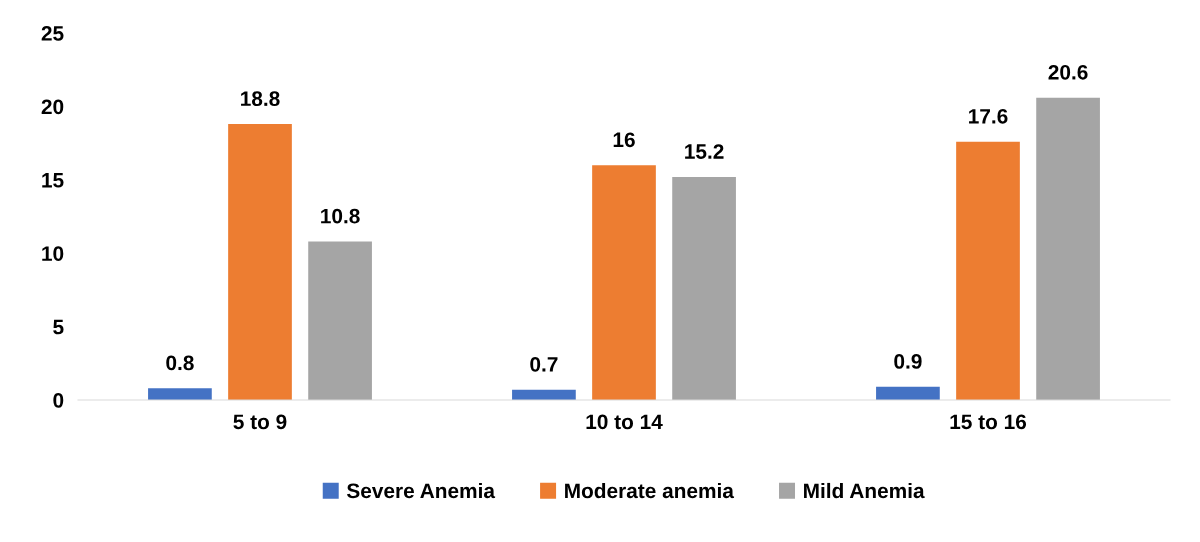  Describe the element at coordinates (180, 363) in the screenshot. I see `data-label: 0.8` at that location.